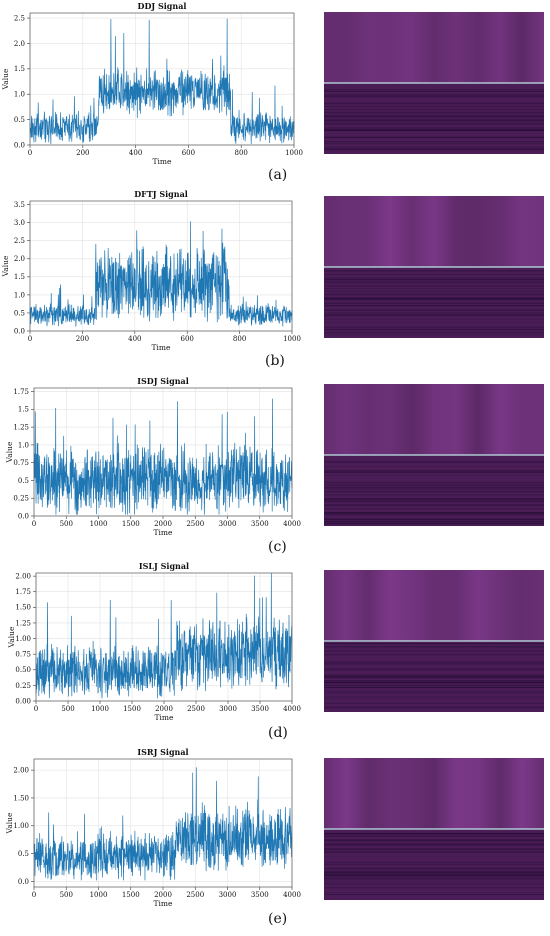  Describe the element at coordinates (23, 701) in the screenshot. I see `y-tick-label: 0.00` at that location.